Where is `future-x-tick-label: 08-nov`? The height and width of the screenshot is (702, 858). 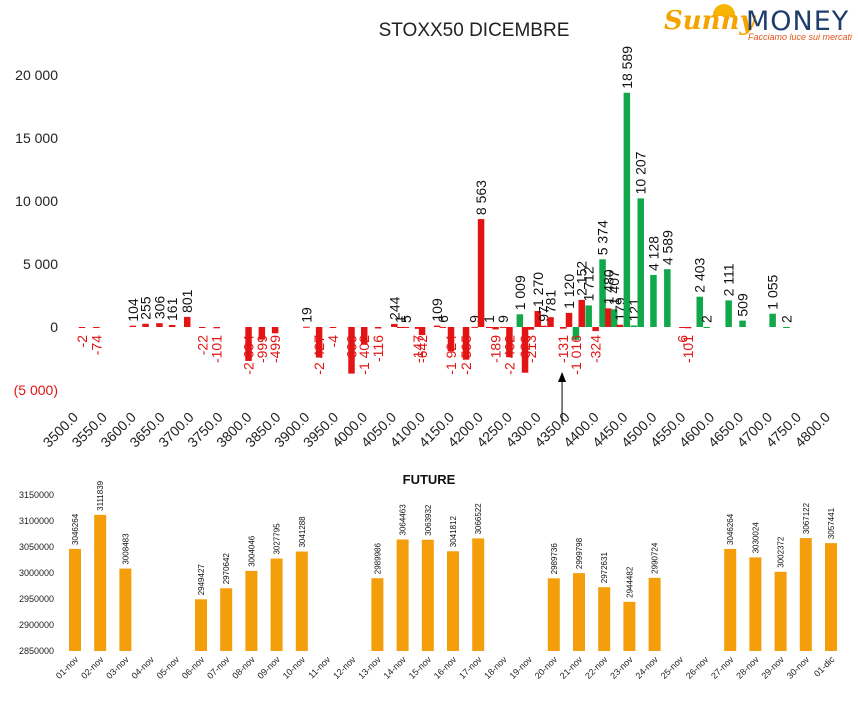 future-x-tick-label: 08-nov is located at coordinates (243, 667).